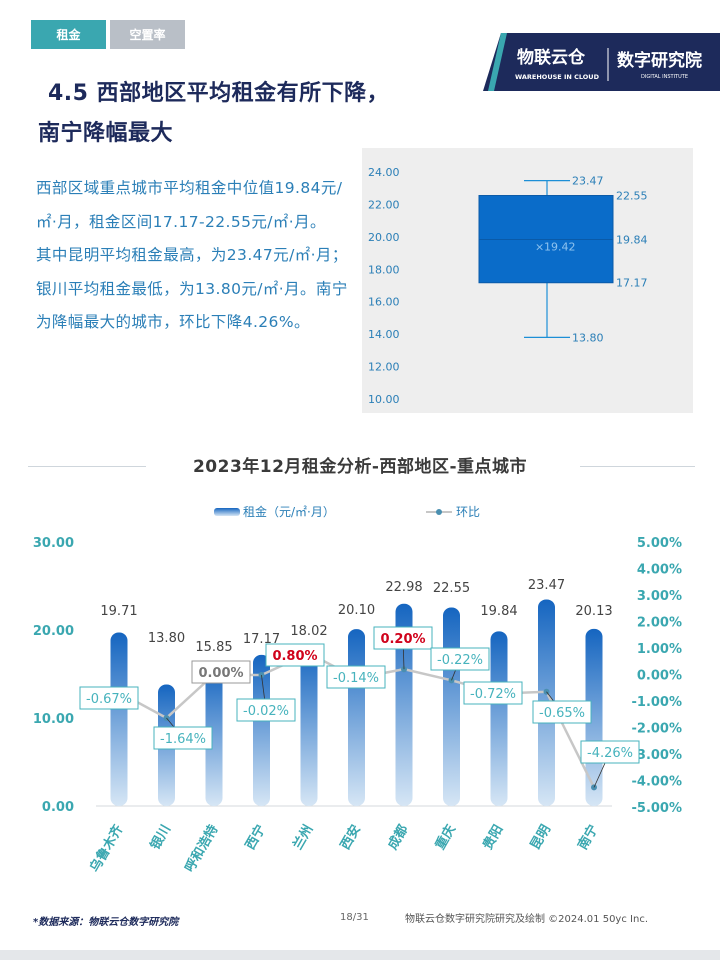 The image size is (720, 960). I want to click on rent-value-label: 17.17, so click(261, 639).